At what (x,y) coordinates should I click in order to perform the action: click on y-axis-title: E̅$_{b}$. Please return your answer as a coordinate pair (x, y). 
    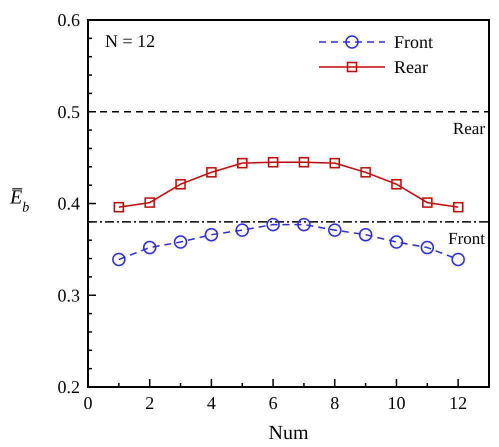
    Looking at the image, I should click on (19, 200).